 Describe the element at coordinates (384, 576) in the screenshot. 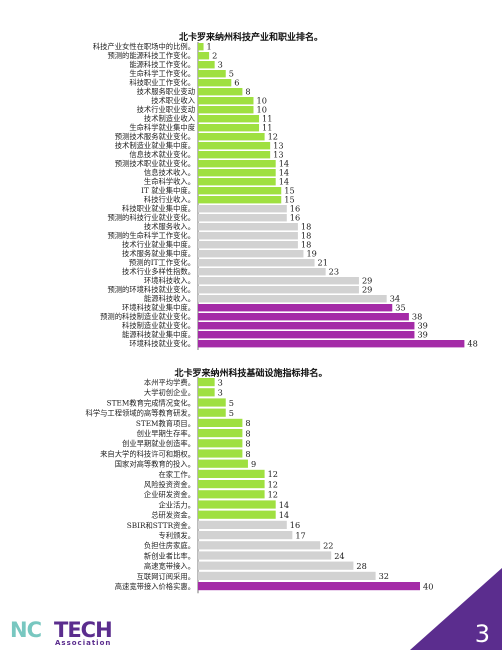

I see `value-label-1-19: 32` at that location.